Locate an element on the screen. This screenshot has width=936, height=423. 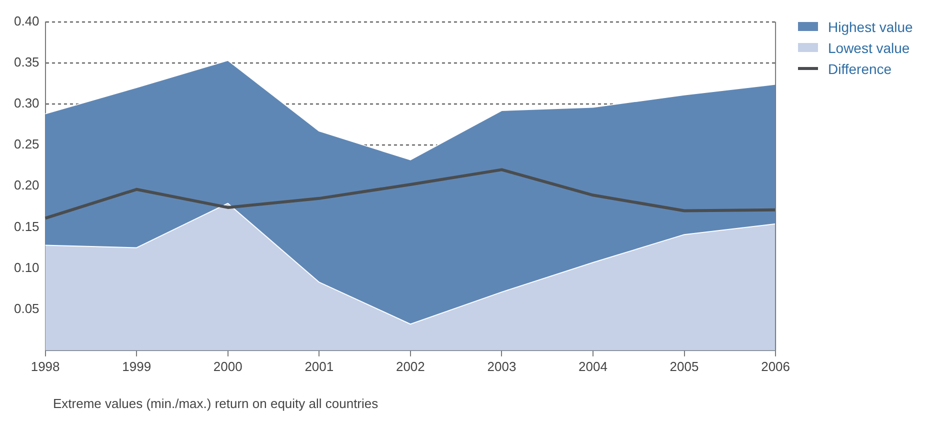
y-tick-label: 0.35 is located at coordinates (27, 62).